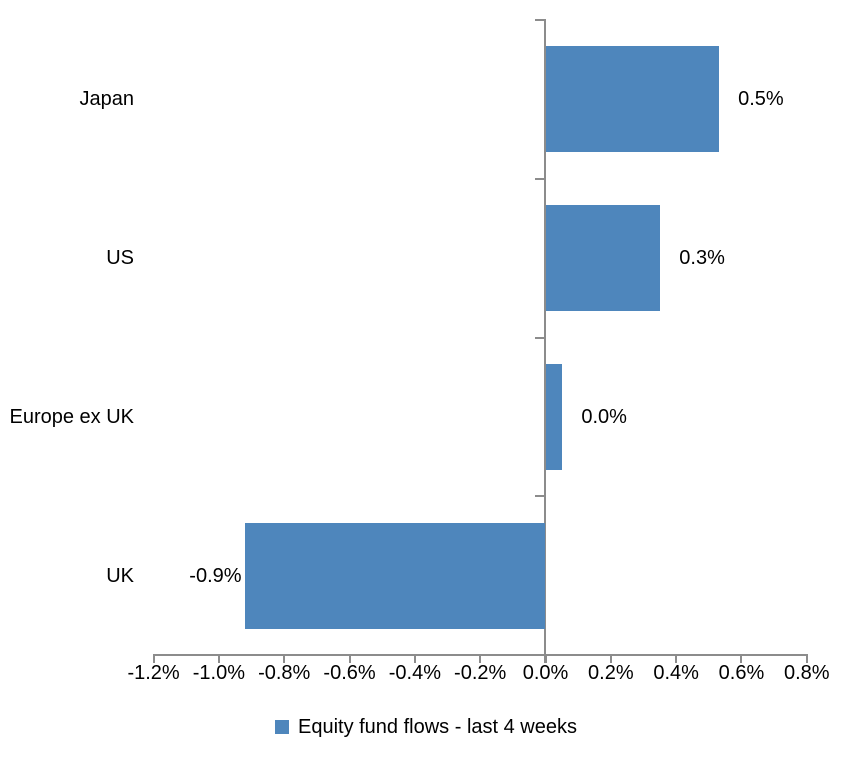 The height and width of the screenshot is (757, 852). I want to click on x-axis-tick-label: 0.4%, so click(676, 673).